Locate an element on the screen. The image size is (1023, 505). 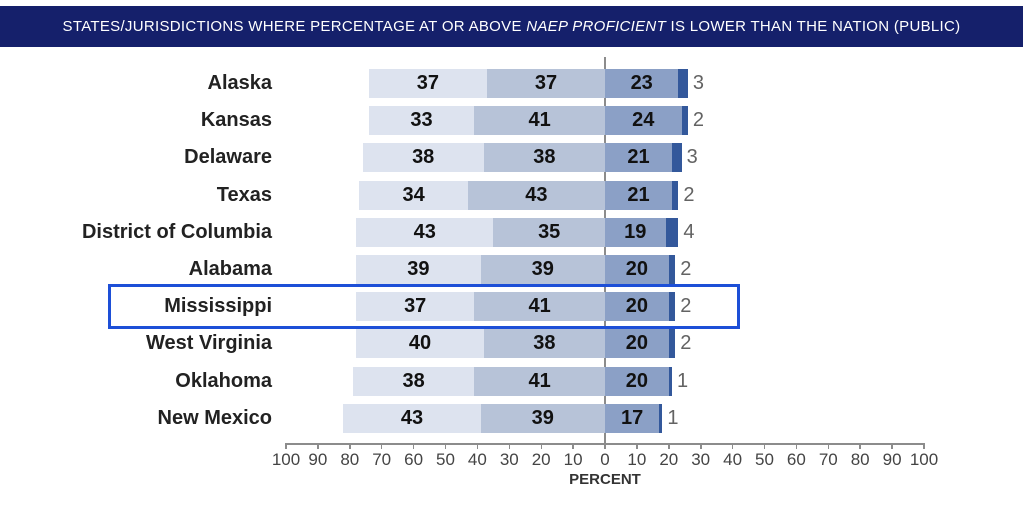
category-label: Alaska is located at coordinates (240, 83).